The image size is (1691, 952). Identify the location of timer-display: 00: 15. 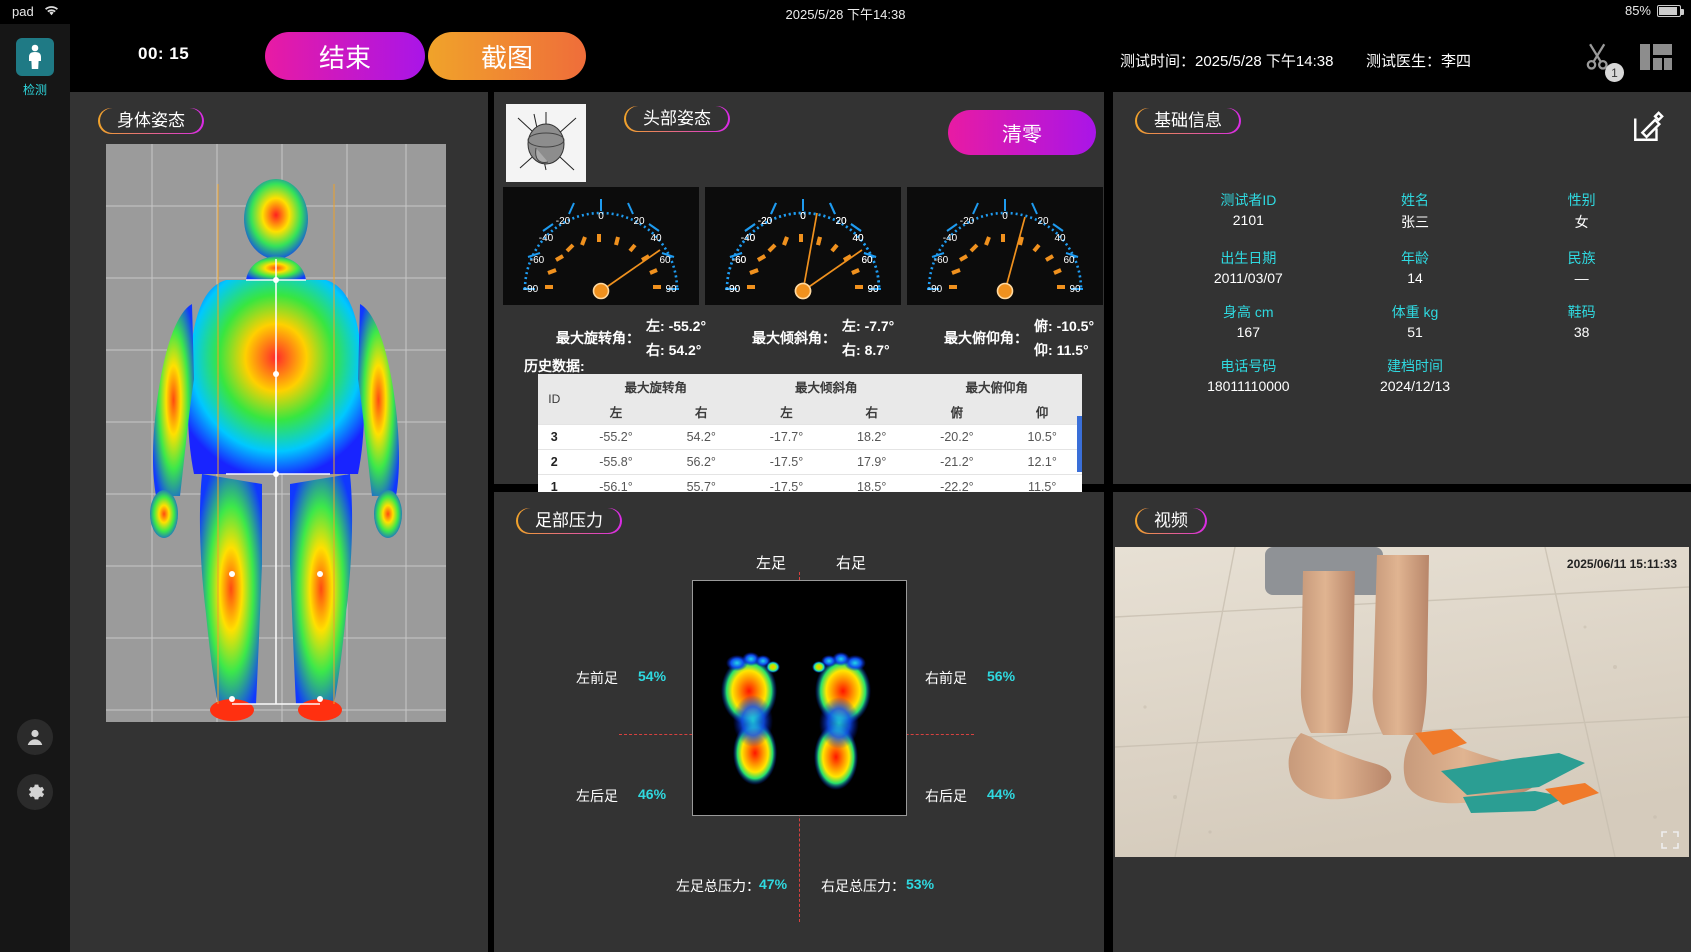
(164, 53).